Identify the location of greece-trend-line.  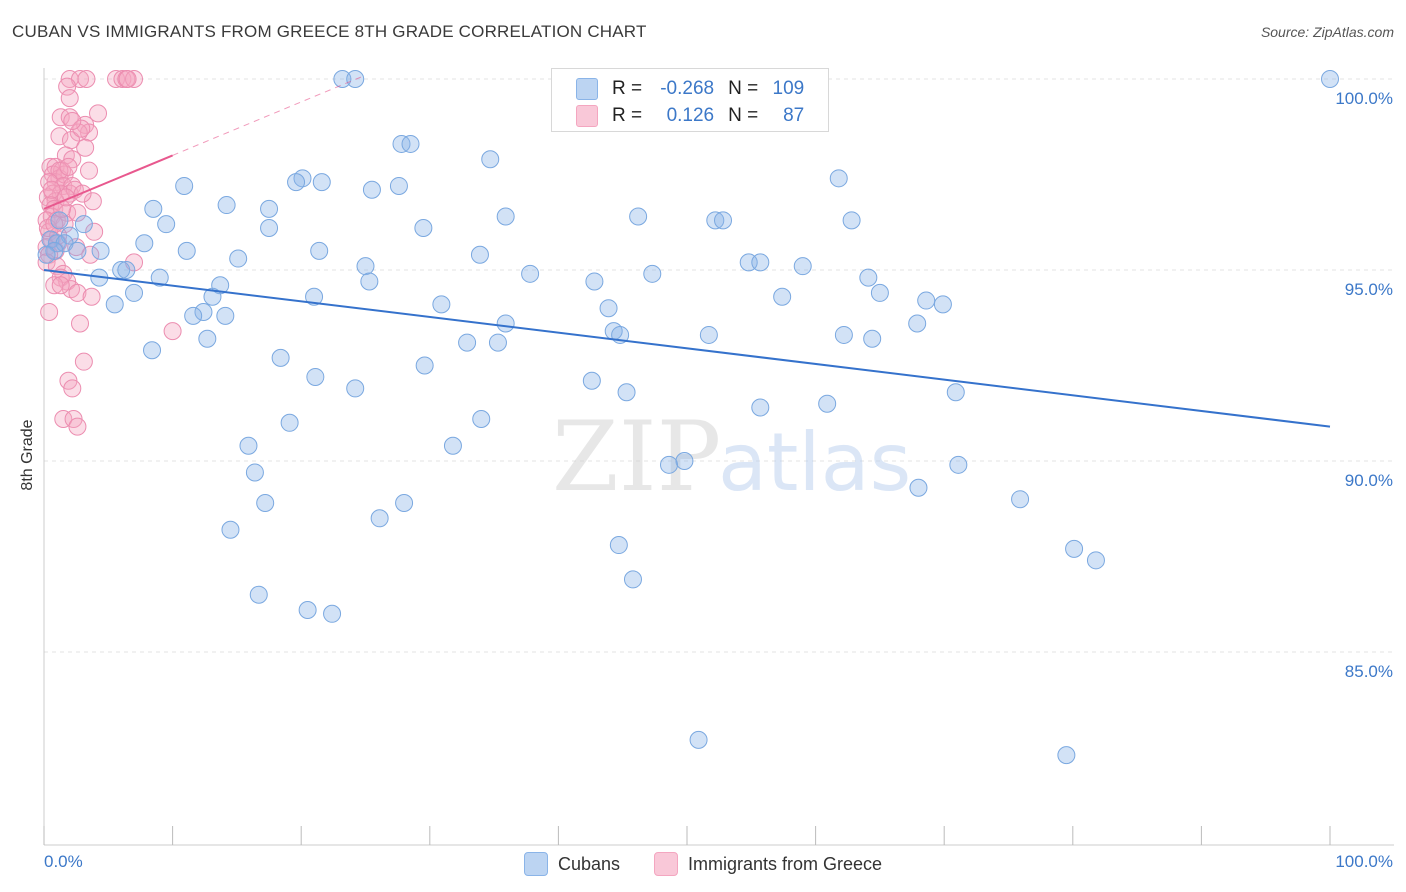
(108, 182).